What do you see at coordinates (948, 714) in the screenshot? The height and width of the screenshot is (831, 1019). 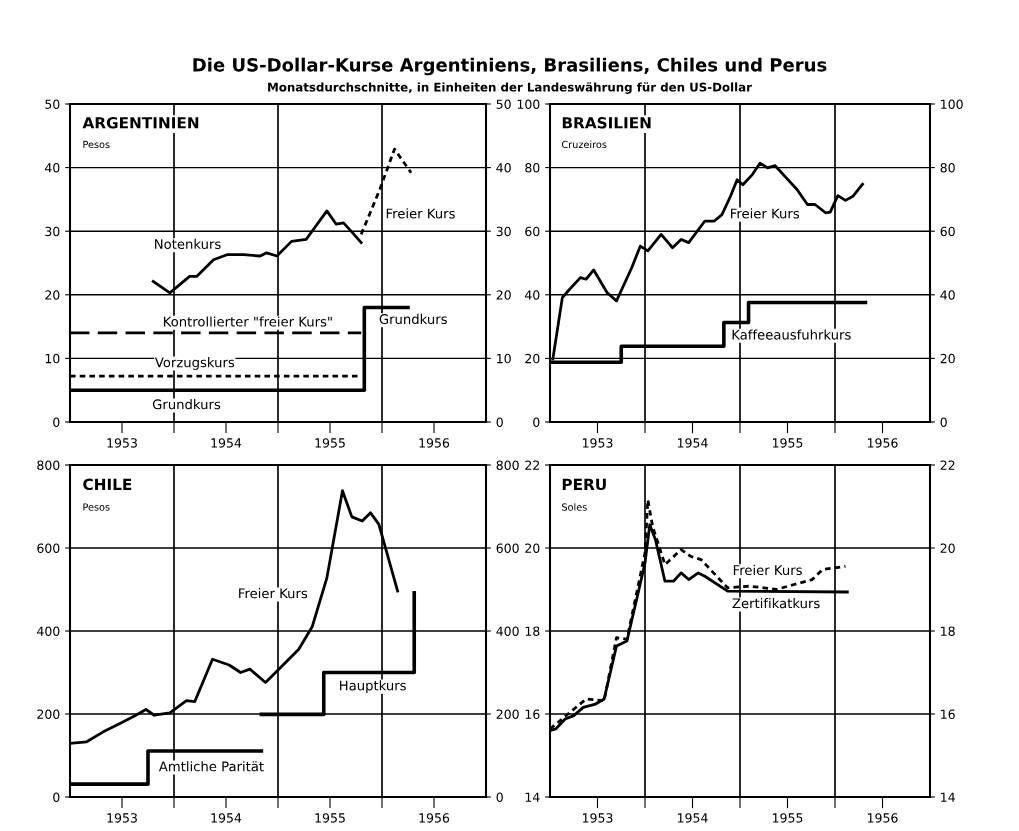 I see `y2-tick-label: 16` at bounding box center [948, 714].